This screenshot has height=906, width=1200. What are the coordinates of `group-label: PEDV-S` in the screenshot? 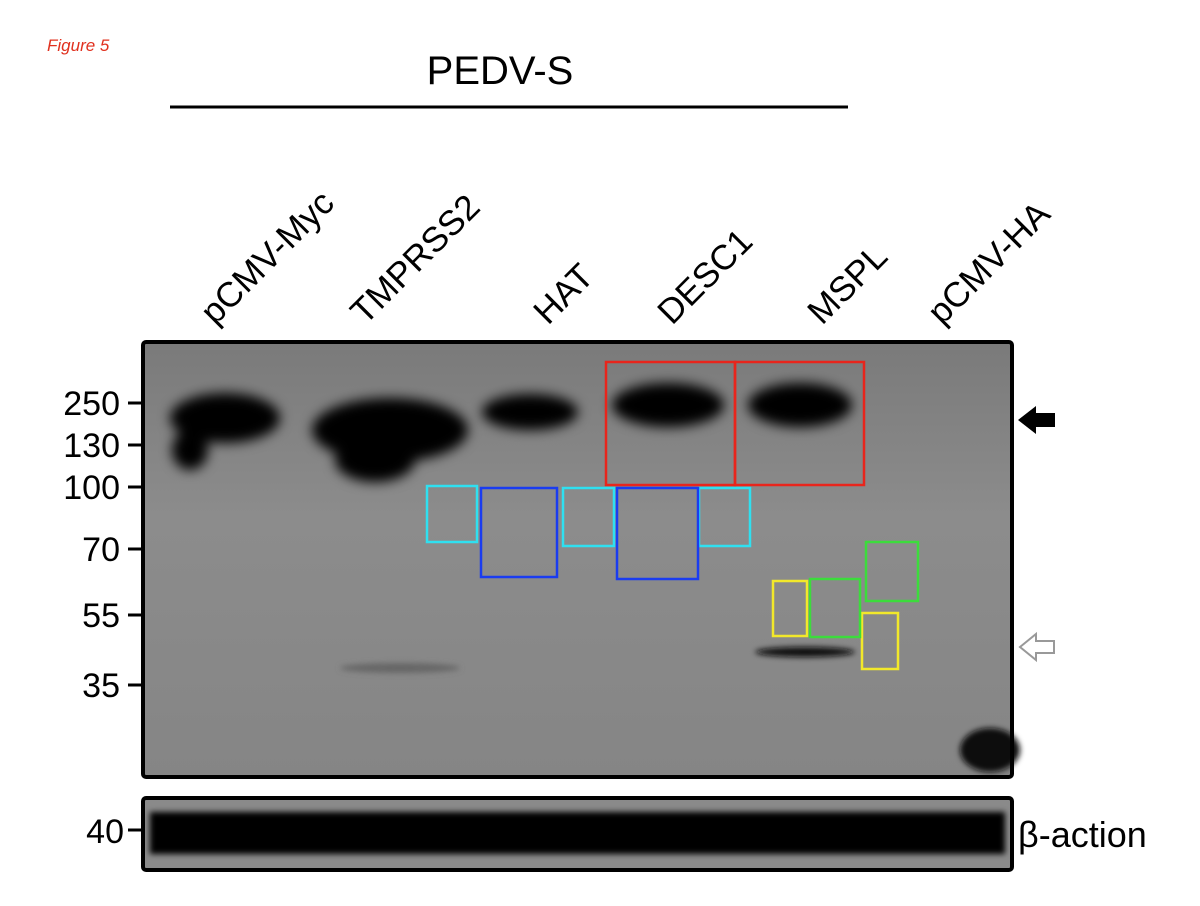 It's located at (500, 71).